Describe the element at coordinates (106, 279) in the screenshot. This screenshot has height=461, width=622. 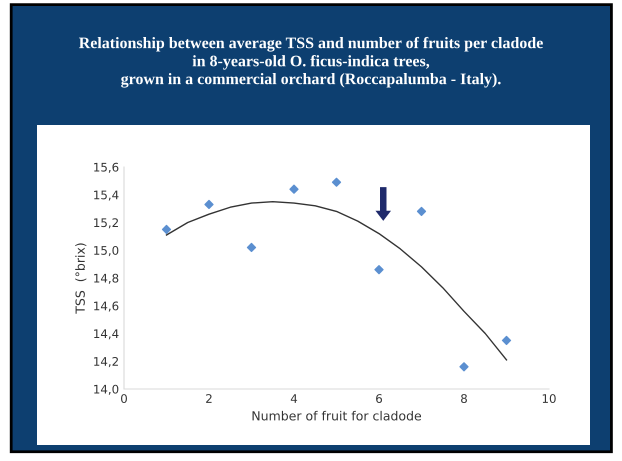
I see `y-tick-label: 14,8` at that location.